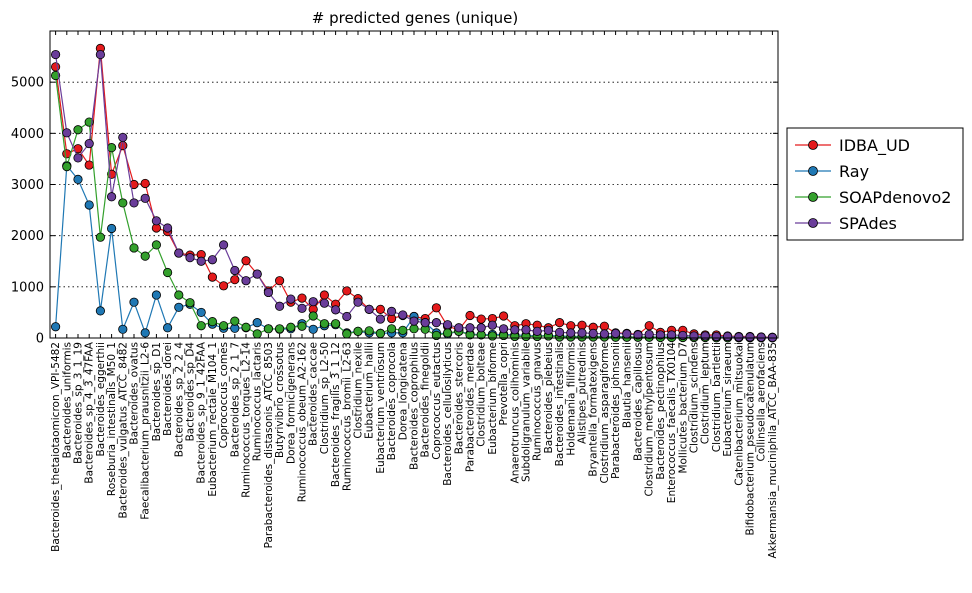  Describe the element at coordinates (280, 400) in the screenshot. I see `x-tick-label: Butyrivibrio_crossotus` at that location.